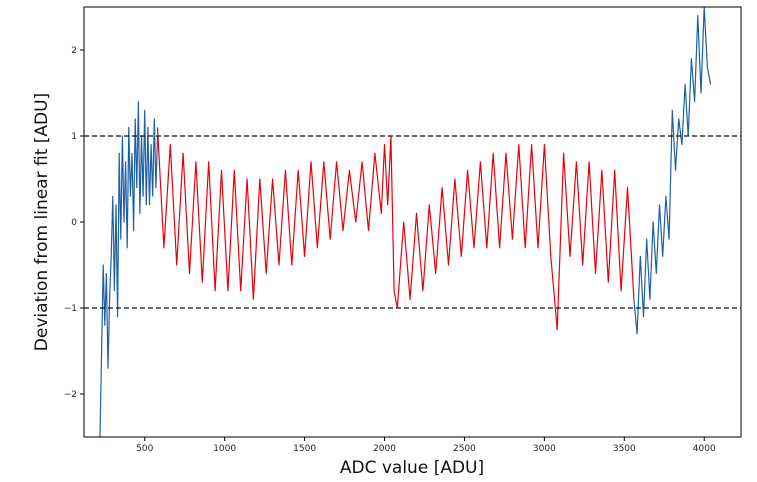  Describe the element at coordinates (224, 449) in the screenshot. I see `x-tick-label: 1000` at that location.